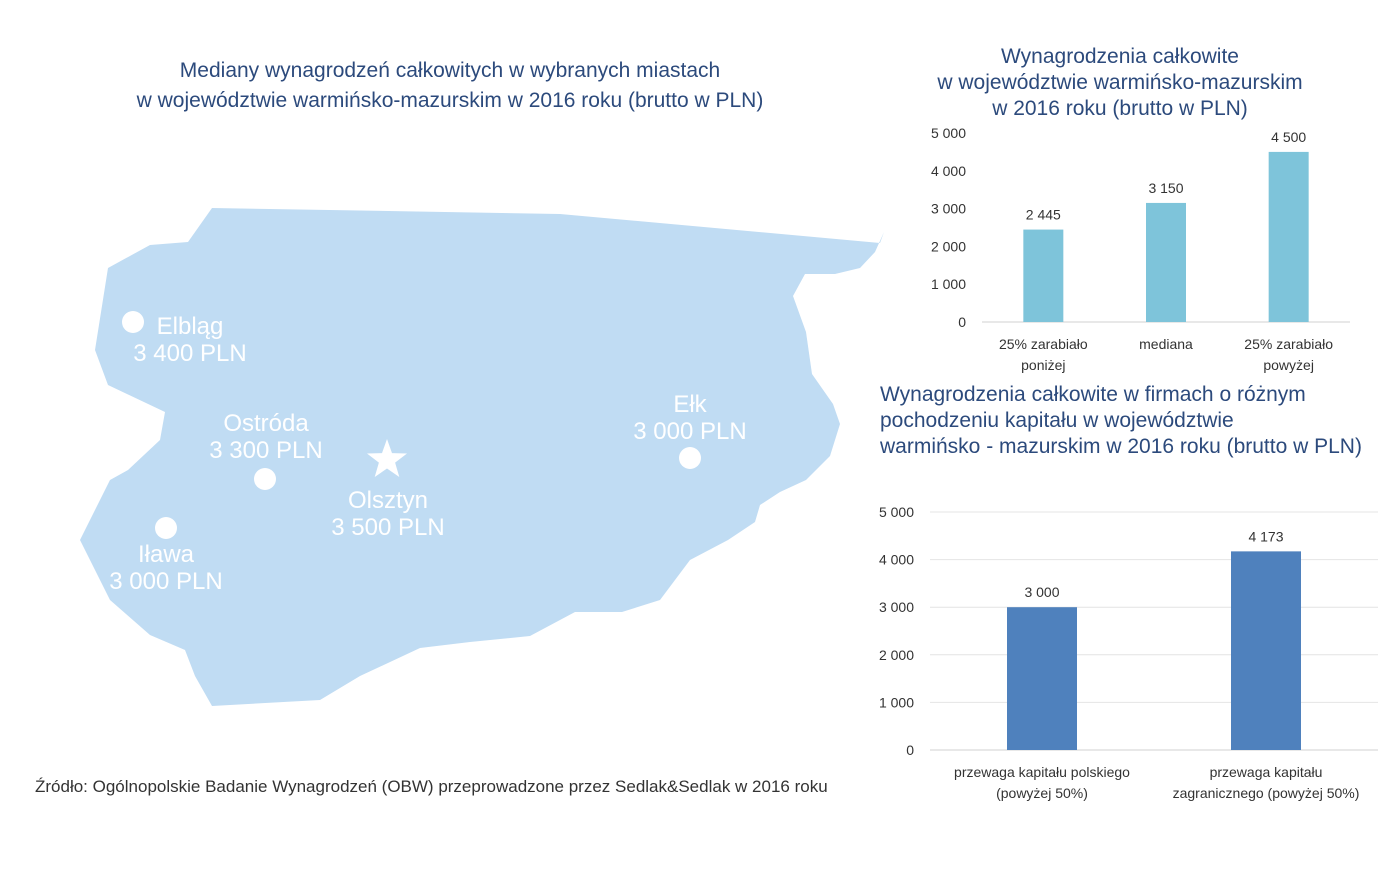  I want to click on chart1-data-label: 4 500, so click(1288, 137).